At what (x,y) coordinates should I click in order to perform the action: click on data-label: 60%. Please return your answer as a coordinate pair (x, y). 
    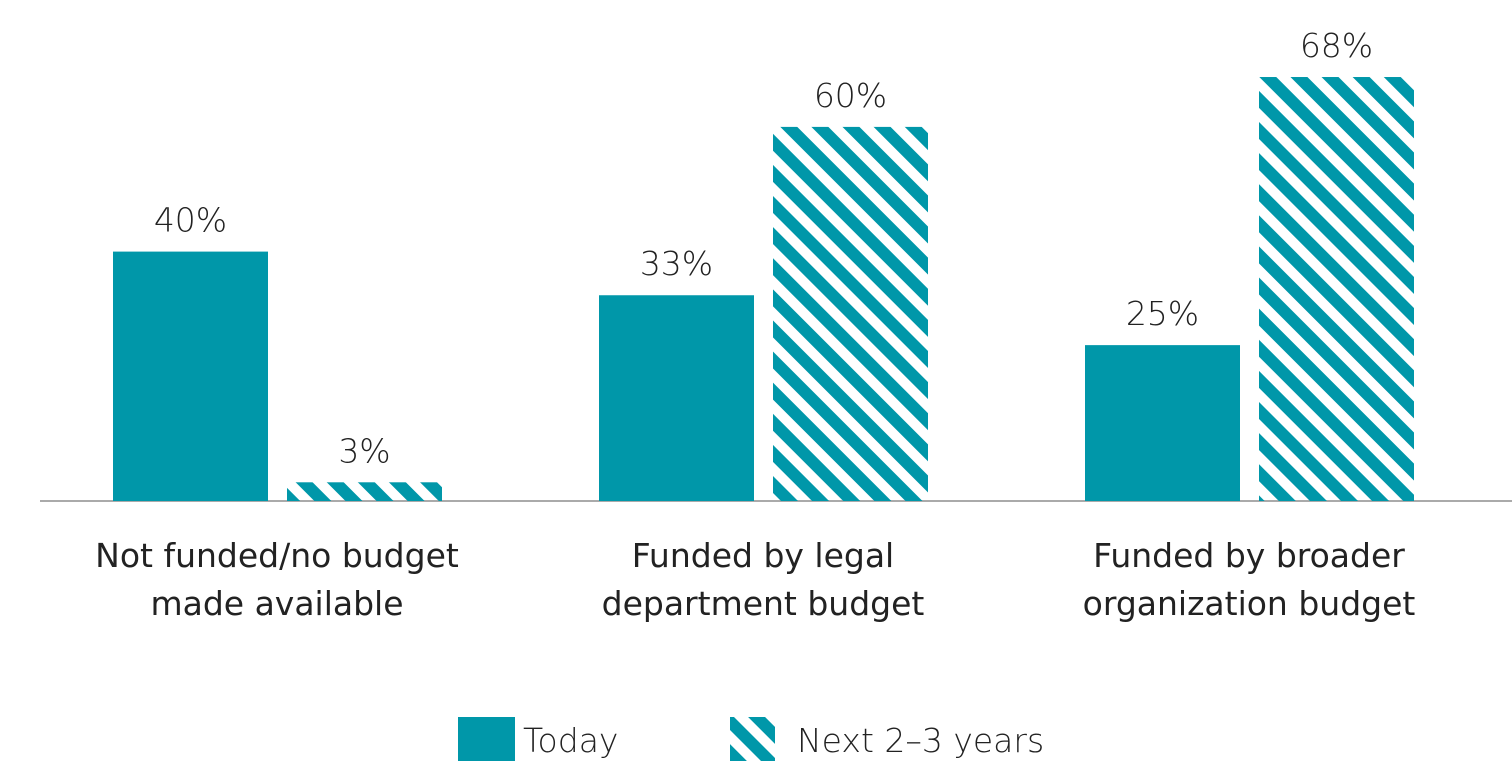
    Looking at the image, I should click on (850, 95).